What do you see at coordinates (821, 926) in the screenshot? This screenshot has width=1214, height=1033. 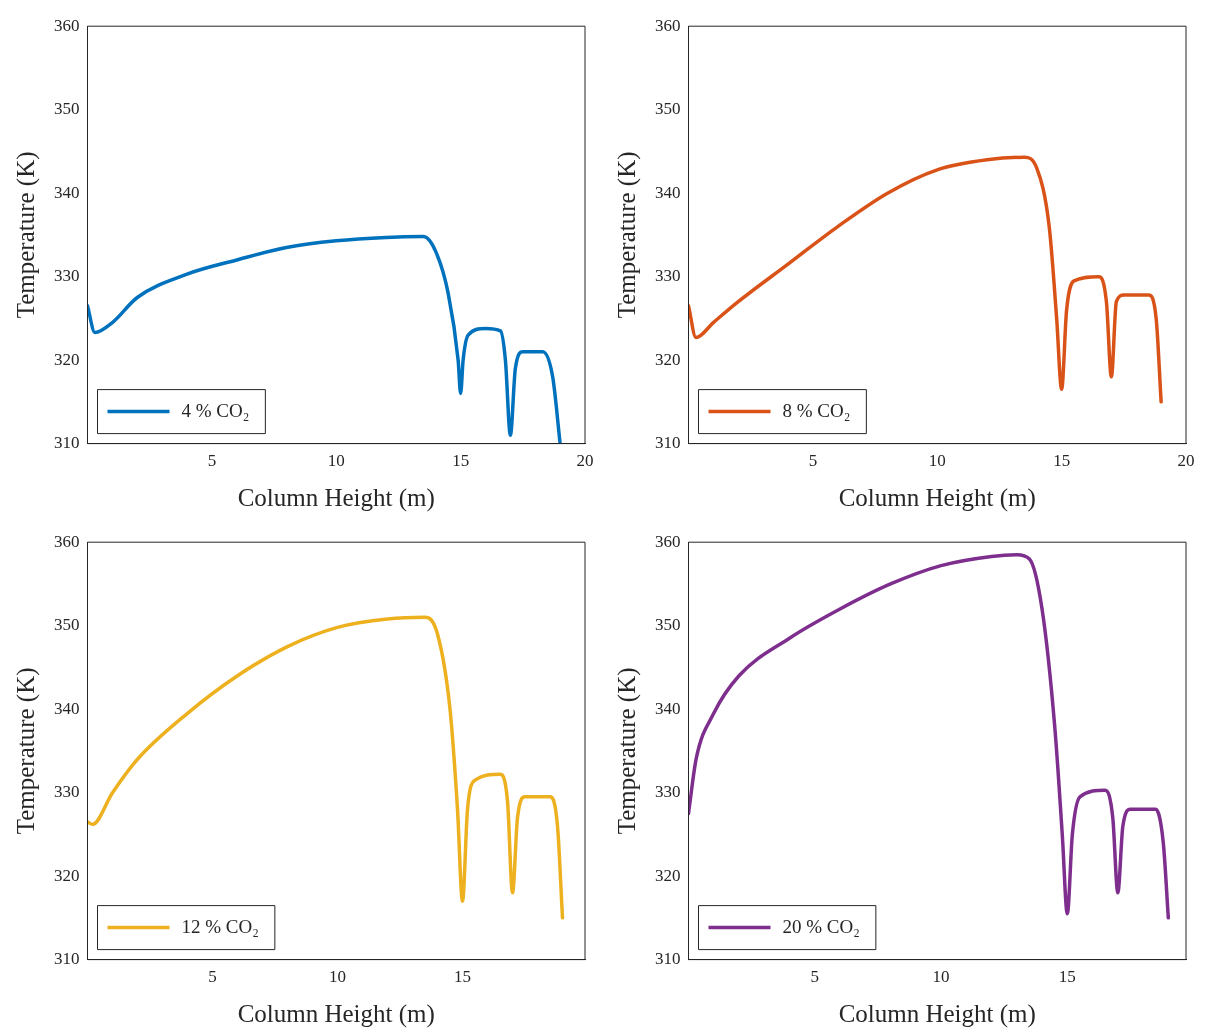 I see `legend-label: 20 % CO₂` at bounding box center [821, 926].